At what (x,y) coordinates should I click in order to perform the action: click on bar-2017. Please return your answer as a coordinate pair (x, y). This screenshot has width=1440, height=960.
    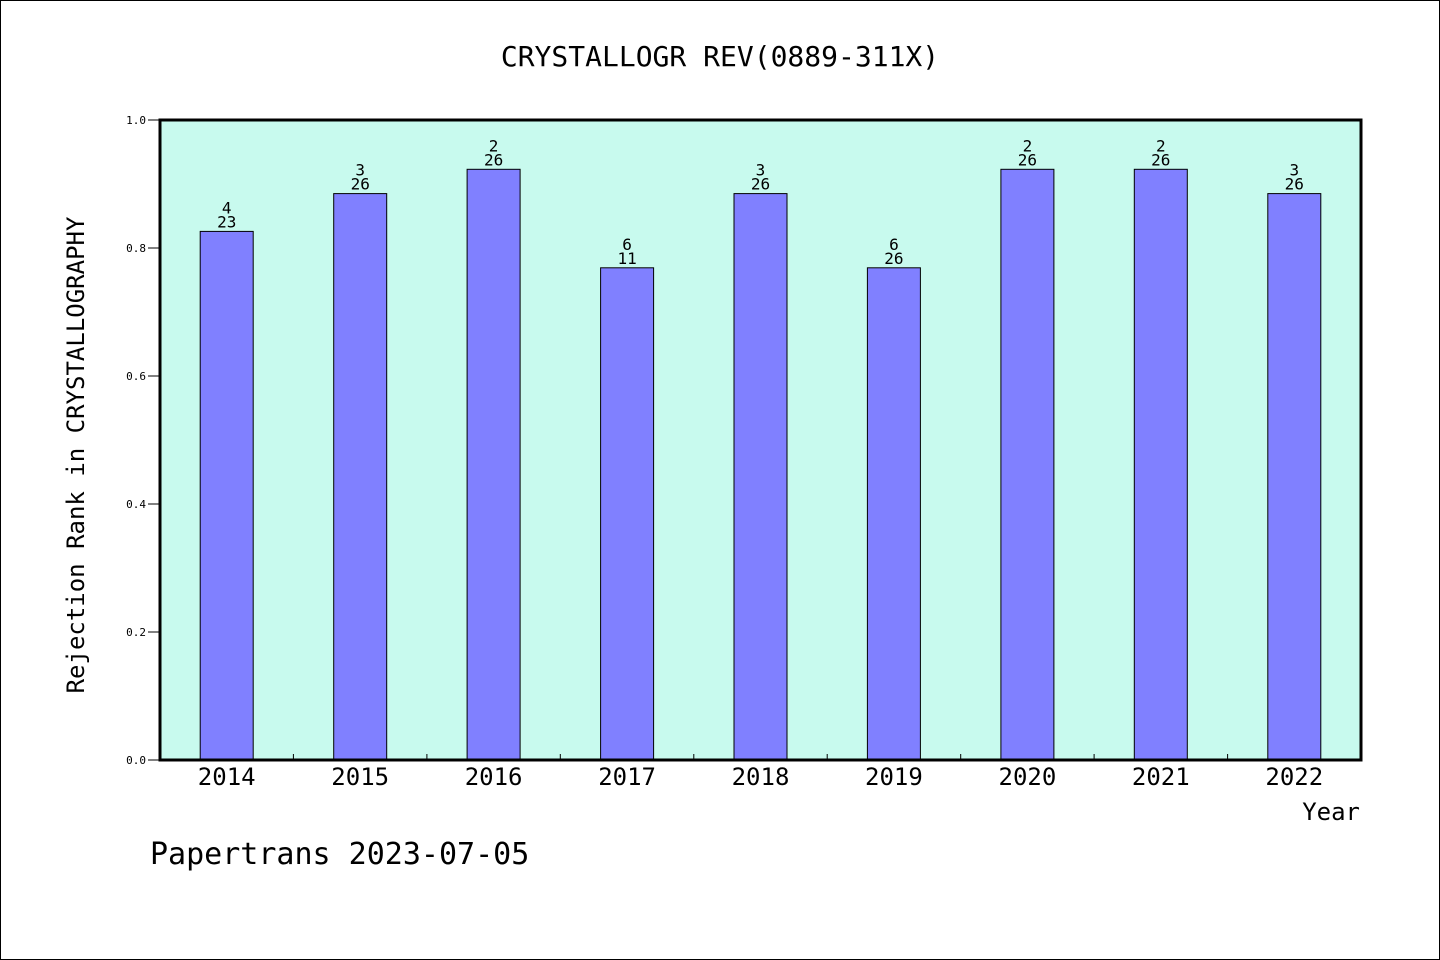
    Looking at the image, I should click on (627, 514).